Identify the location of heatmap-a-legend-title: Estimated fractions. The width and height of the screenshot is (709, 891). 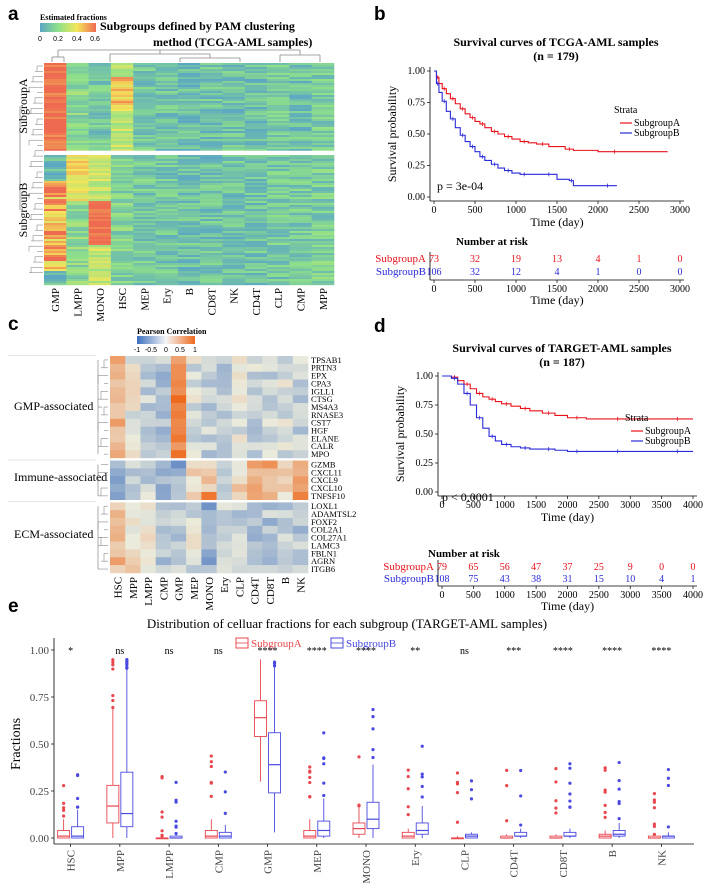
(73, 17).